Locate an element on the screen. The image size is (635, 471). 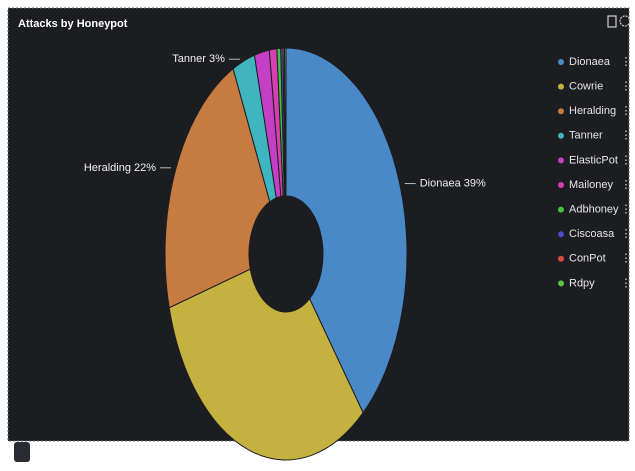
slice-label: Heralding 22% is located at coordinates (120, 168).